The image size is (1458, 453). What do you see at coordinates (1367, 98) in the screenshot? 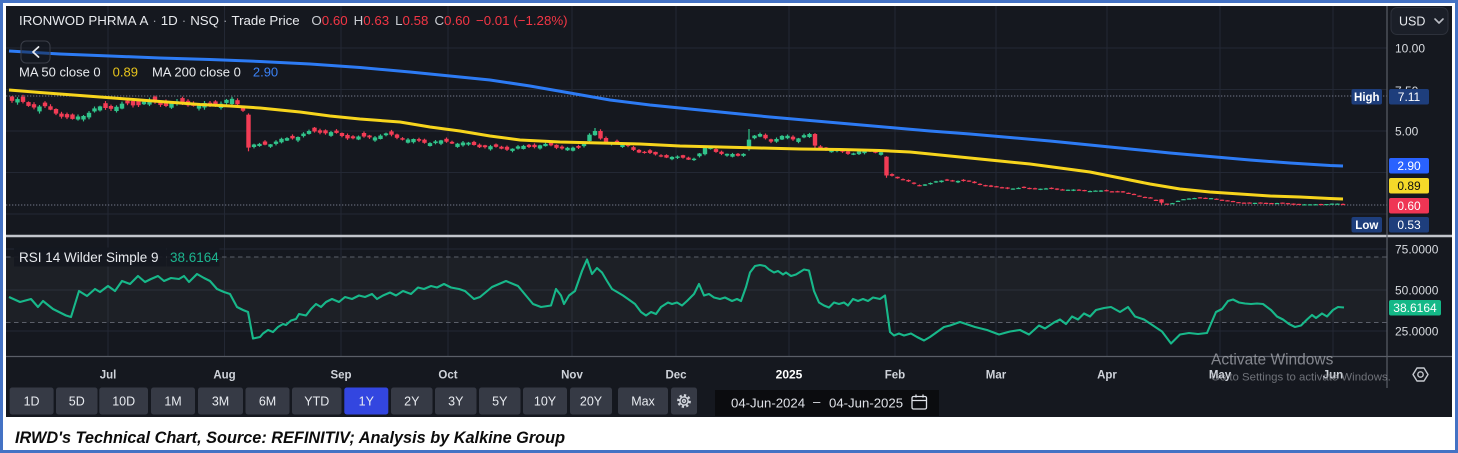
I see `svg-text: High` at bounding box center [1367, 98].